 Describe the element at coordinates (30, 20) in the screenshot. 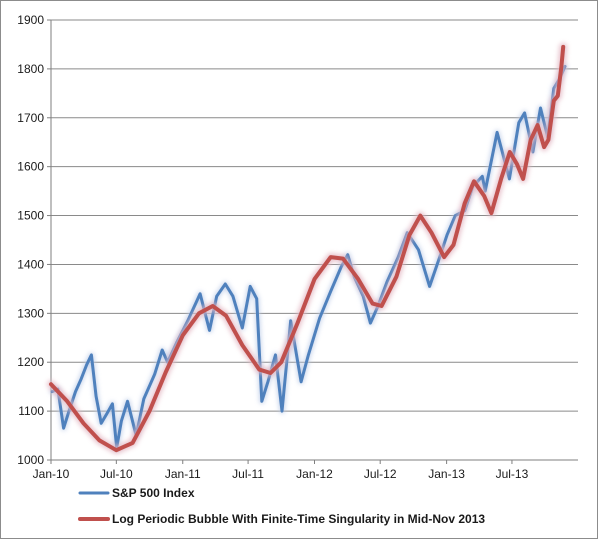

I see `y-tick-label: 1900` at that location.